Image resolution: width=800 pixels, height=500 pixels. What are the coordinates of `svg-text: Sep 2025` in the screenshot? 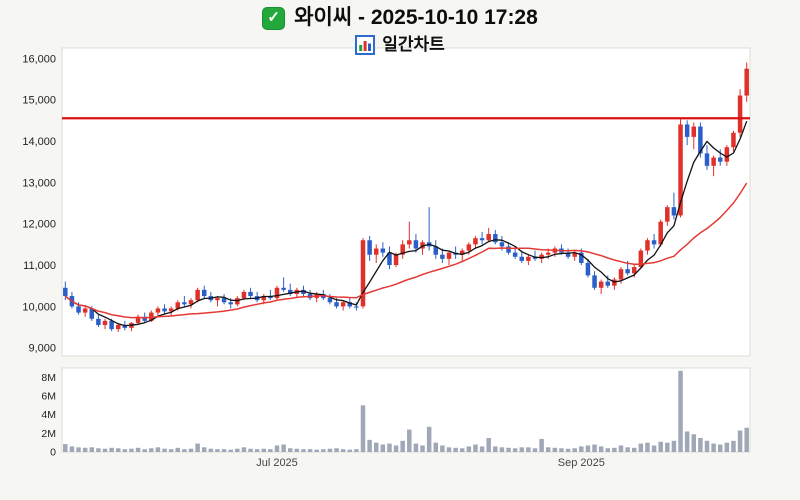 It's located at (581, 463).